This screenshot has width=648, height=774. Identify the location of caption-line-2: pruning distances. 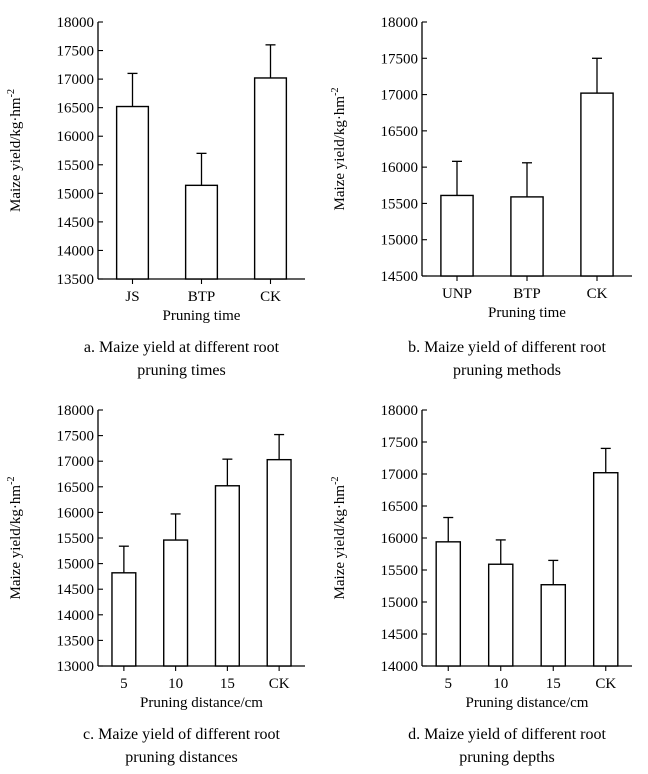
(181, 757).